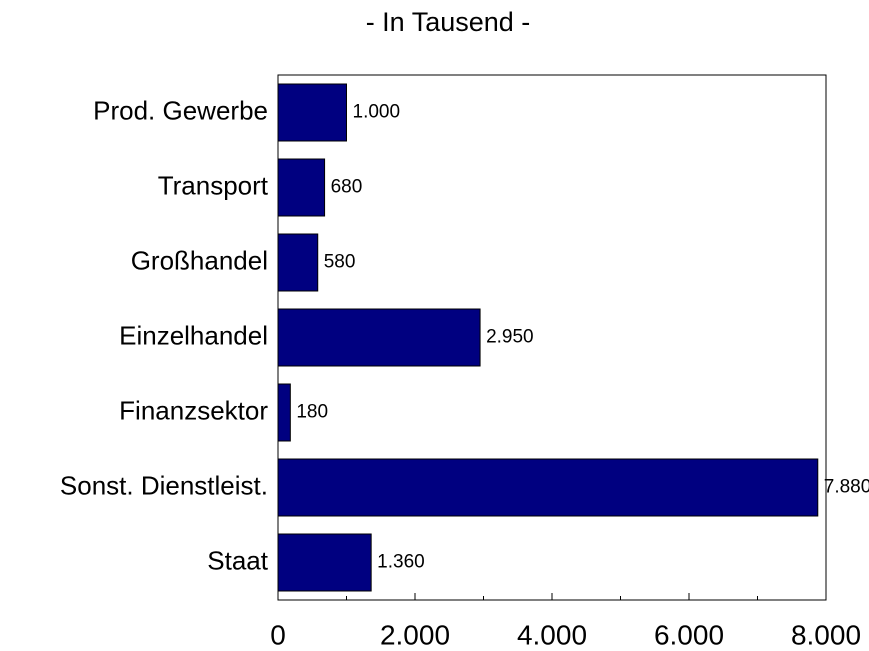 The width and height of the screenshot is (869, 651). I want to click on value-label: 680, so click(347, 187).